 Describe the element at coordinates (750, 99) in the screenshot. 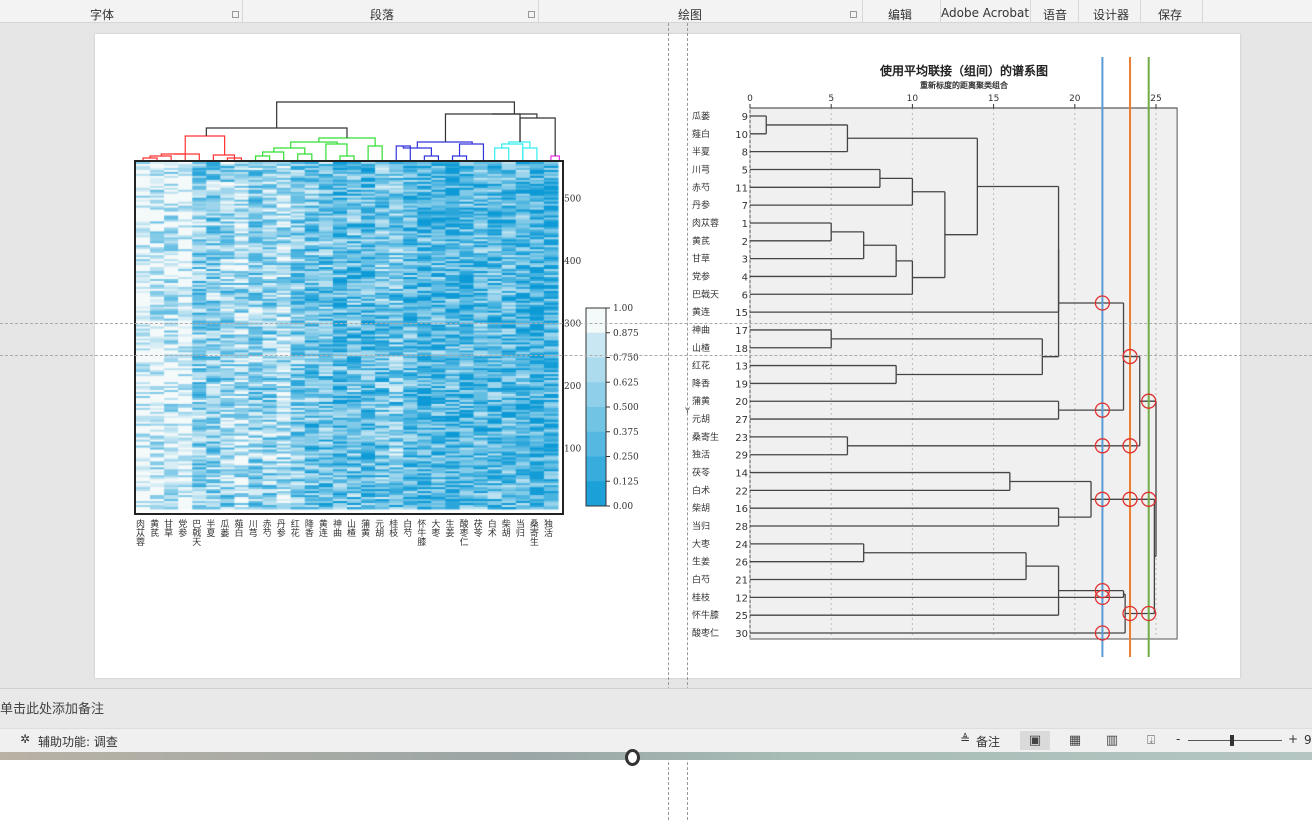

I see `x-tick-label: 0` at that location.